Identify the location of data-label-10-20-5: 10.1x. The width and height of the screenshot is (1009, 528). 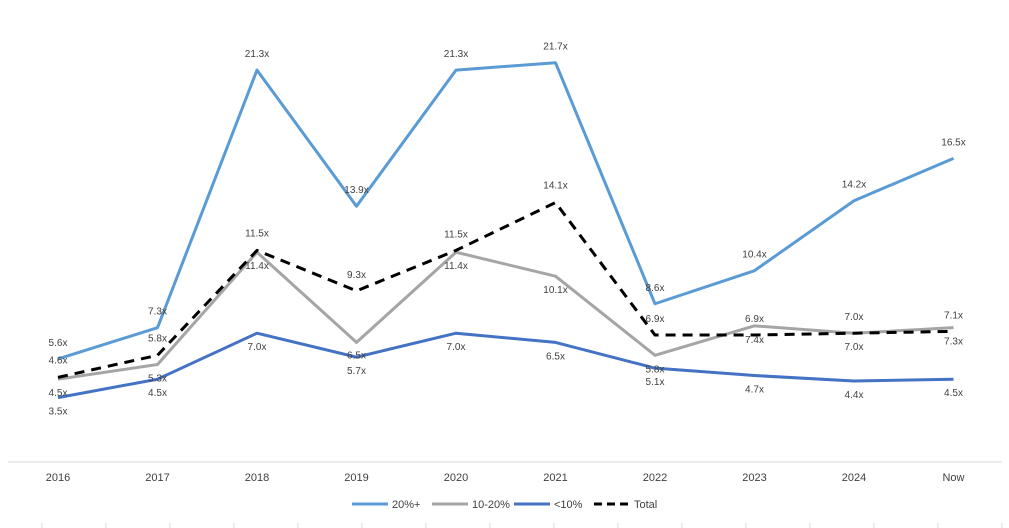
(555, 290).